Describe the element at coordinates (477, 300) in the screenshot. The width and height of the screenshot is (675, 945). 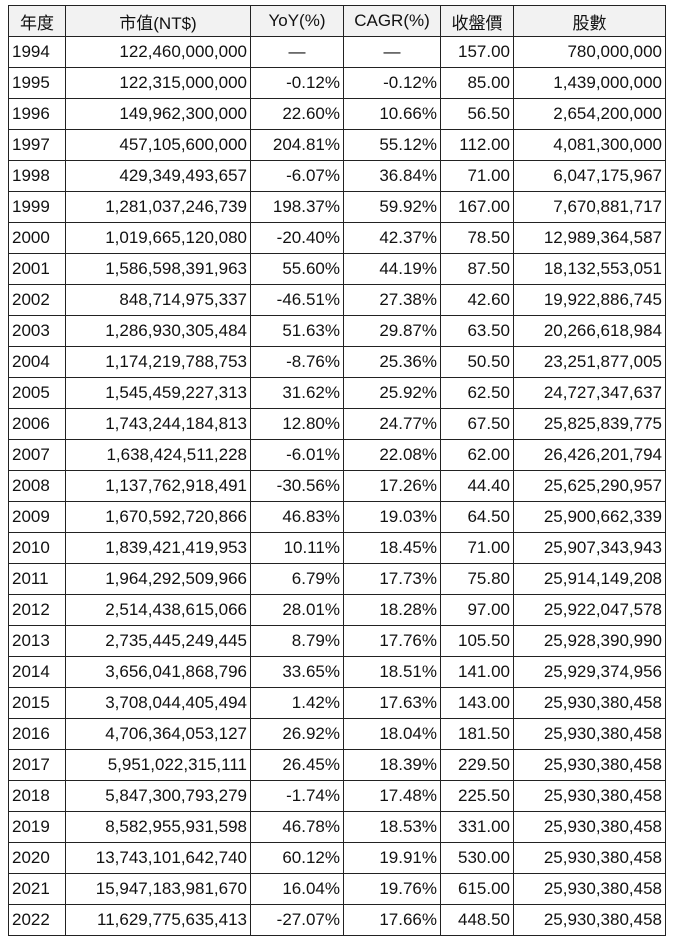
I see `table-cell: 42.60` at that location.